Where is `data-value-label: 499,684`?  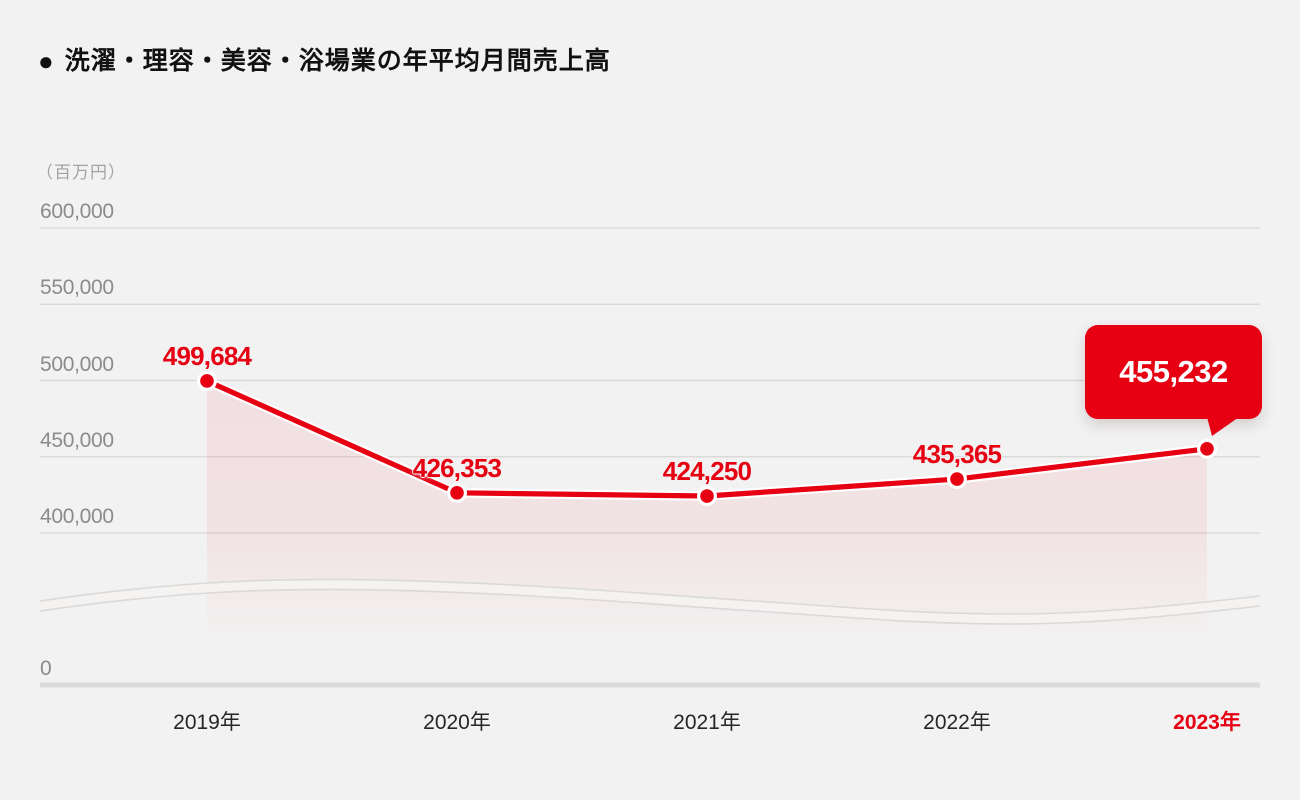
data-value-label: 499,684 is located at coordinates (207, 355).